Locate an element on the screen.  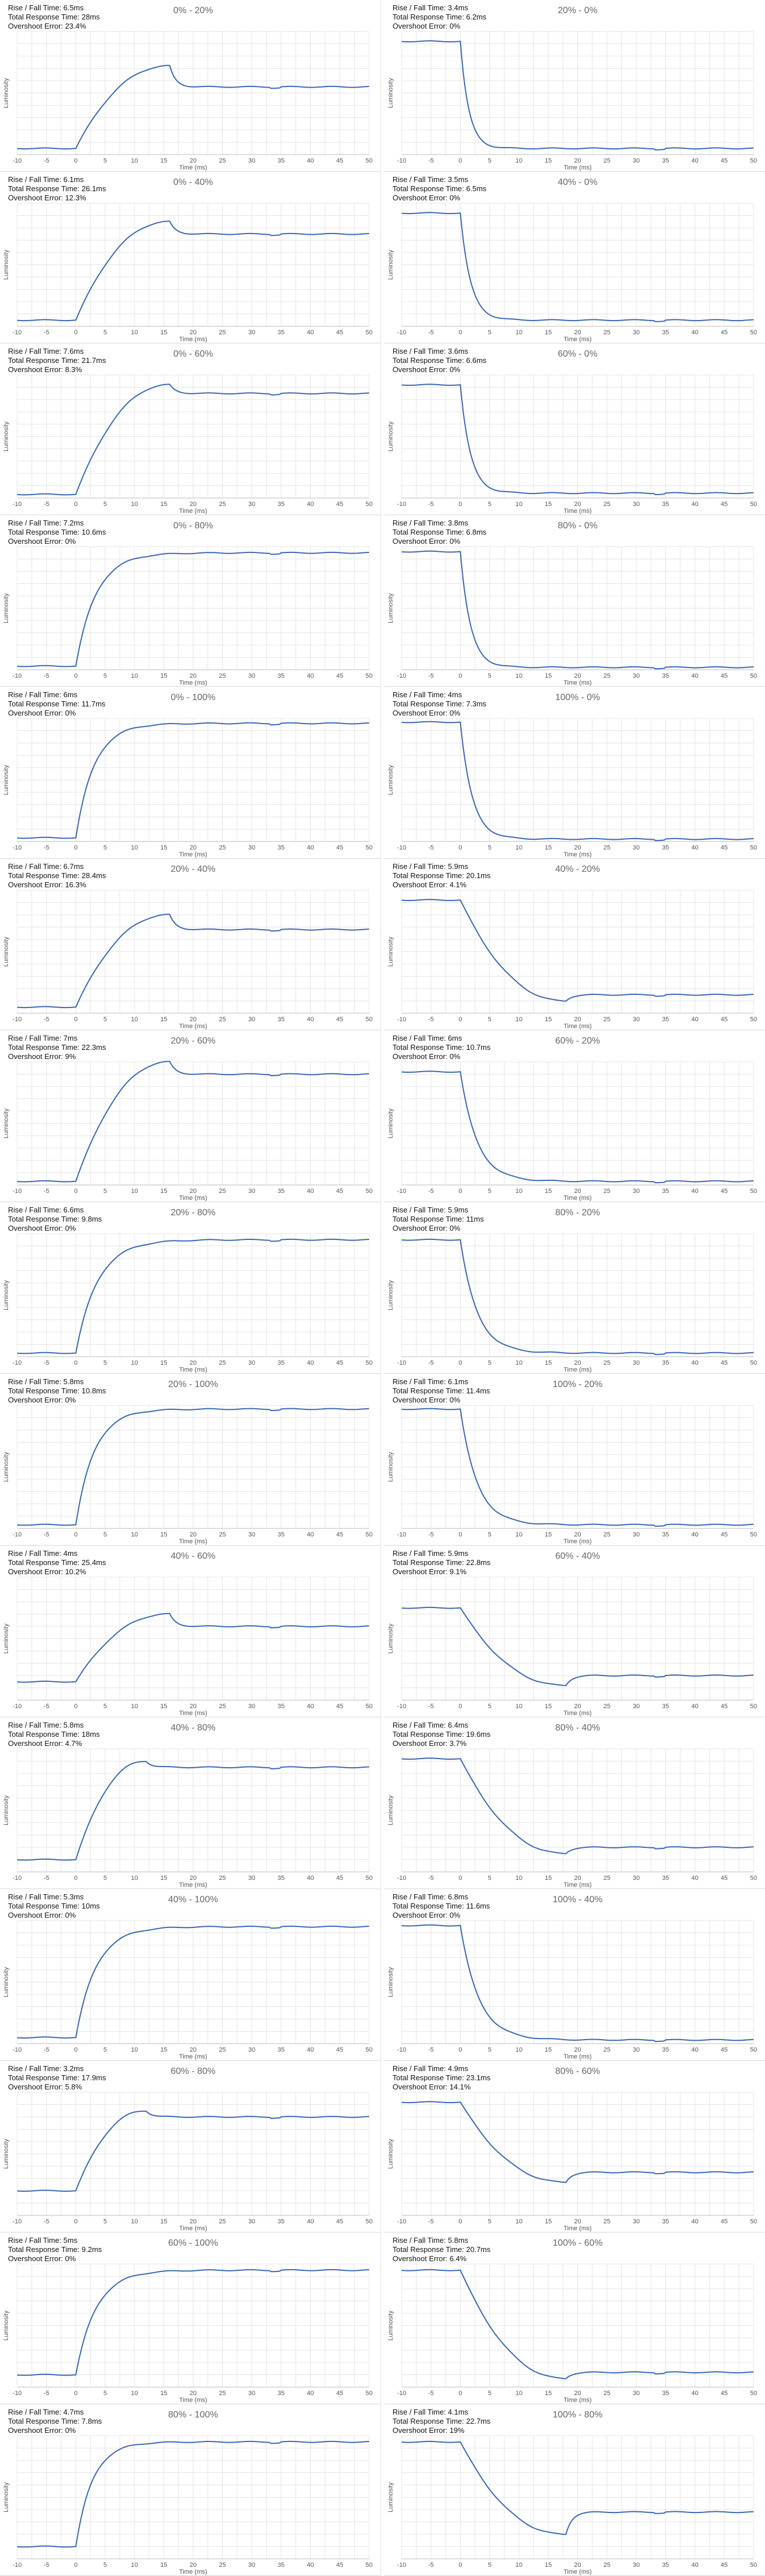
total-response-time: Total Response Time: 23.1ms is located at coordinates (442, 2077).